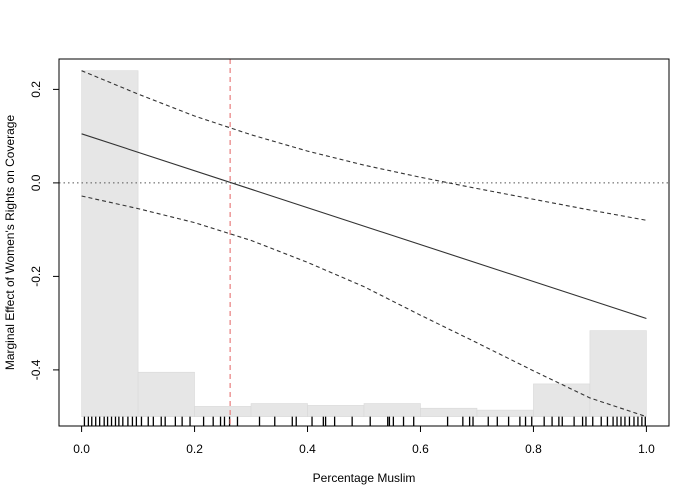 Image resolution: width=700 pixels, height=500 pixels. I want to click on x-tick-label: 0.8, so click(533, 449).